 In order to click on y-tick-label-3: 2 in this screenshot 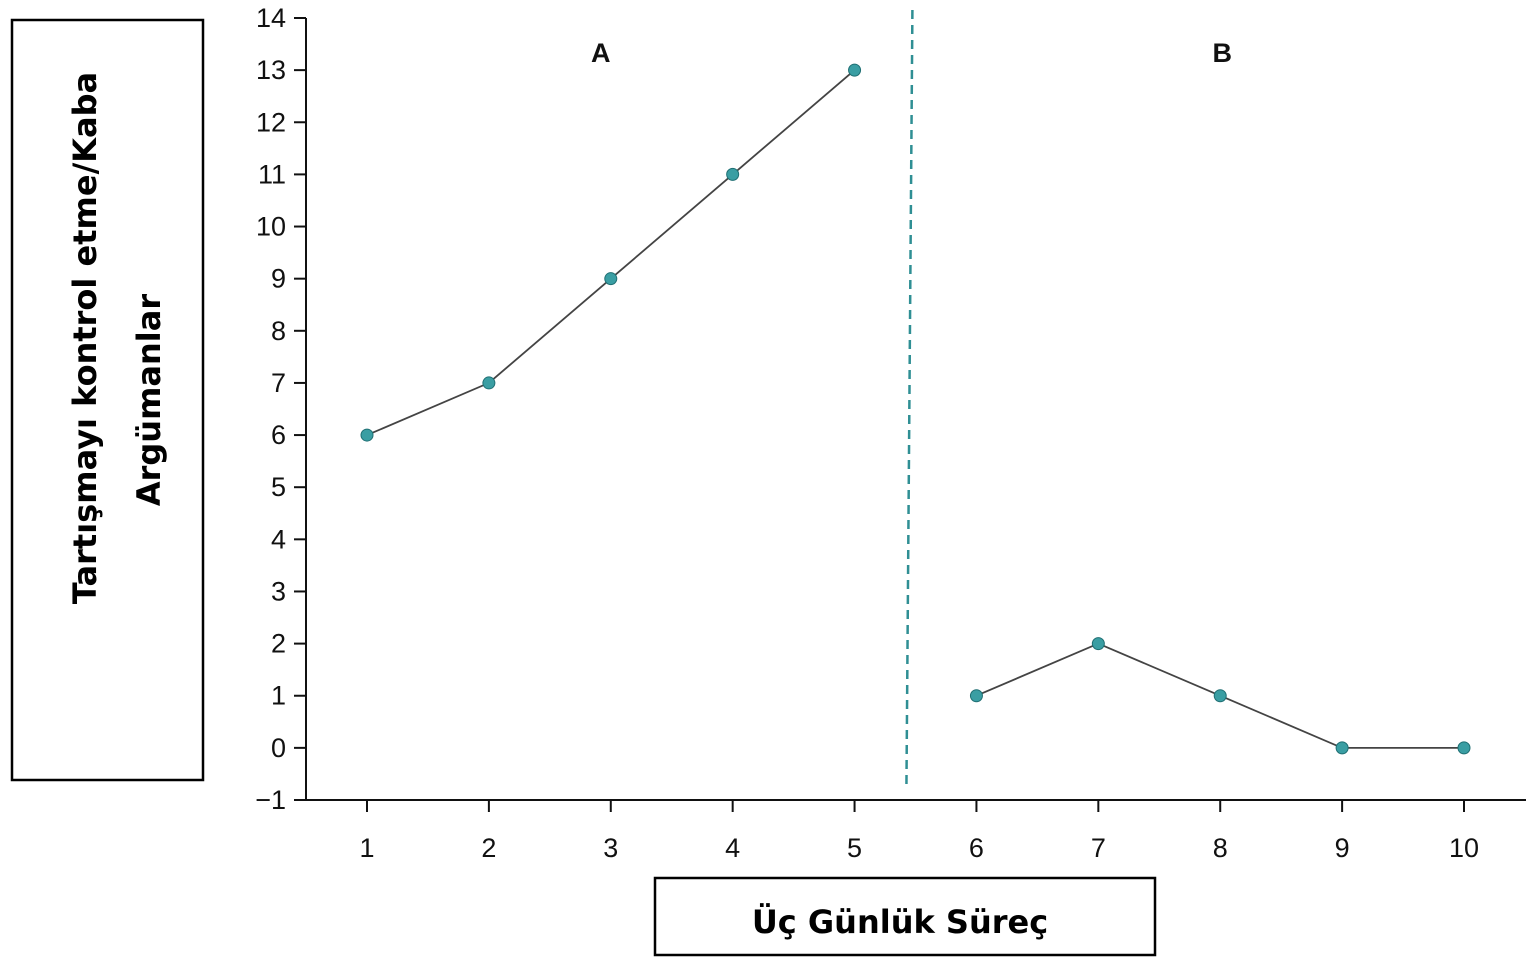, I will do `click(278, 644)`.